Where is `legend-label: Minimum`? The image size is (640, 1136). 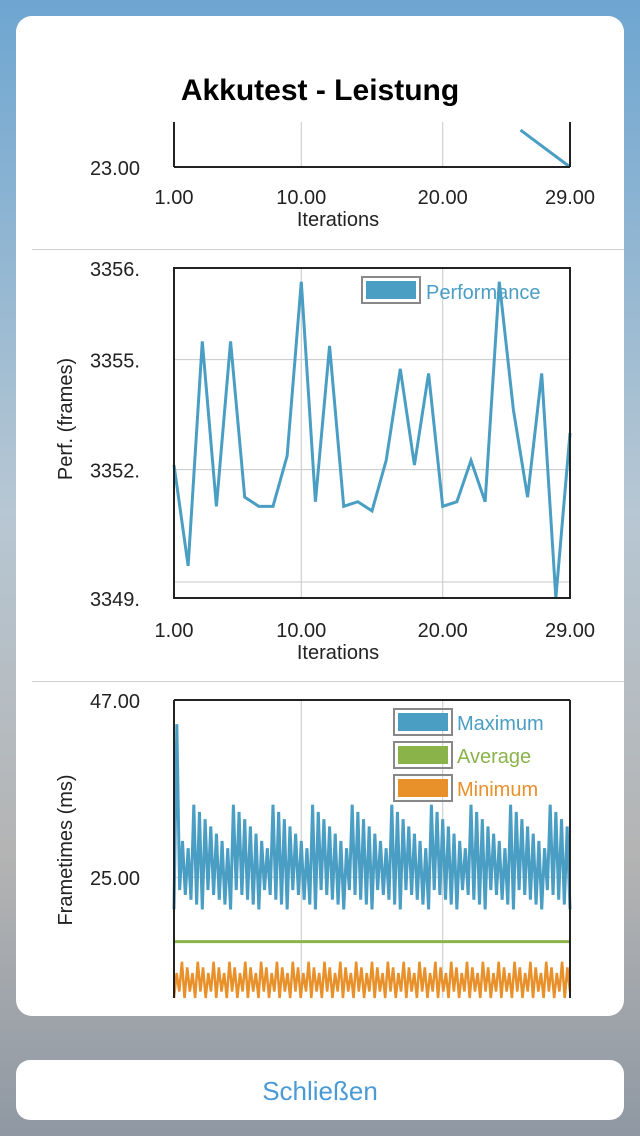
legend-label: Minimum is located at coordinates (497, 790).